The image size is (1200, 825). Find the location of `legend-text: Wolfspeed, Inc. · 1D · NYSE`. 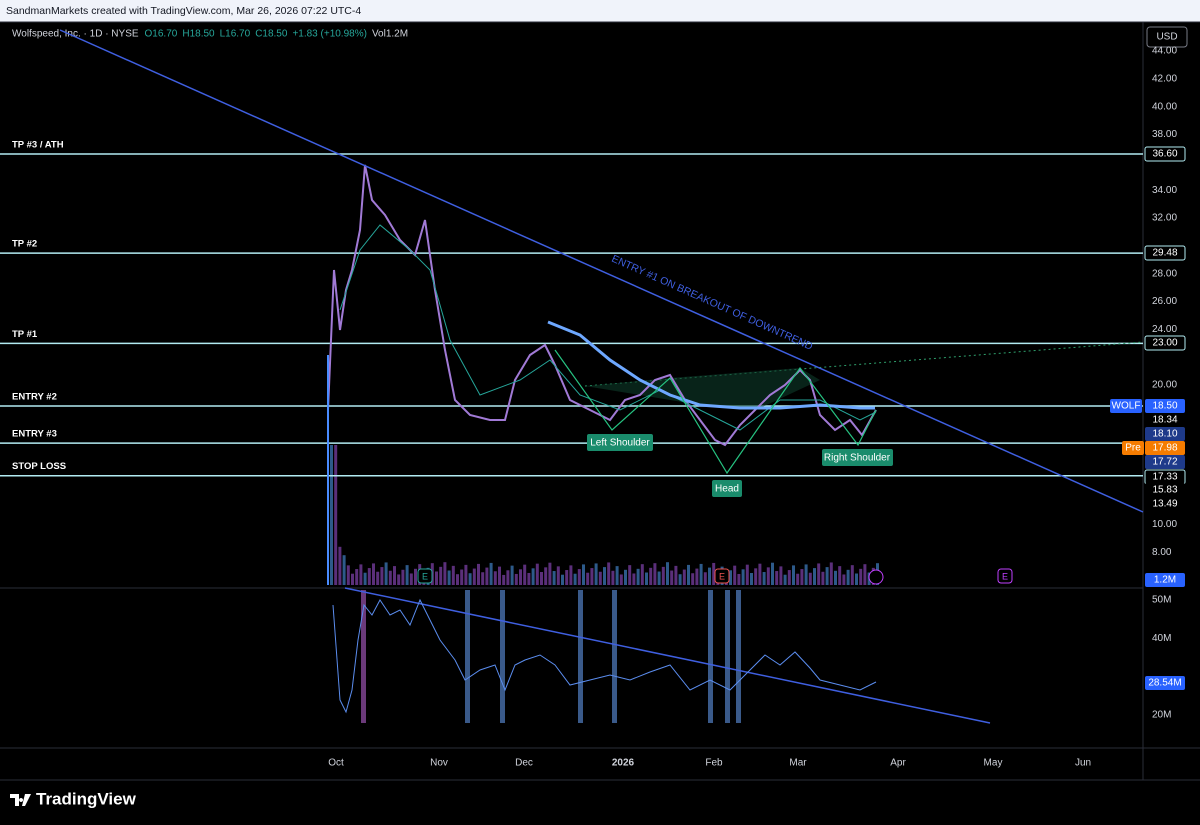

legend-text: Wolfspeed, Inc. · 1D · NYSE is located at coordinates (75, 34).